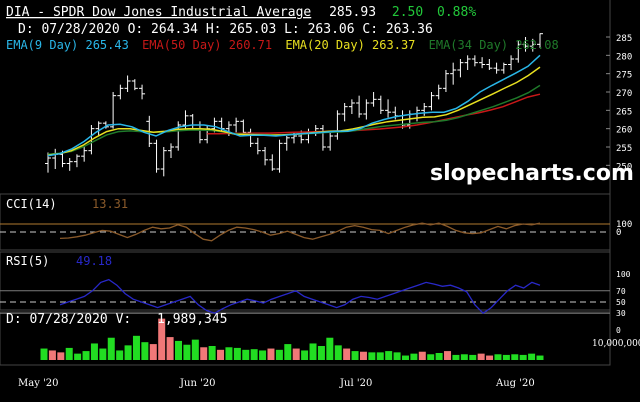 The image size is (640, 402). I want to click on price-tick-label: 275, so click(624, 76).